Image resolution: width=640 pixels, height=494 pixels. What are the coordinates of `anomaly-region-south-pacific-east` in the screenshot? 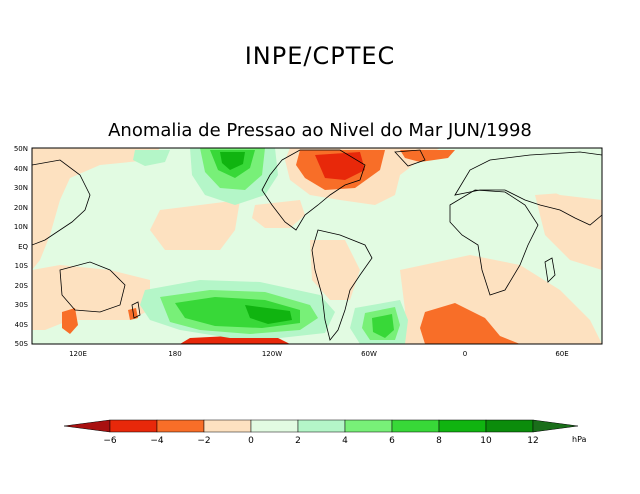 It's located at (335, 270).